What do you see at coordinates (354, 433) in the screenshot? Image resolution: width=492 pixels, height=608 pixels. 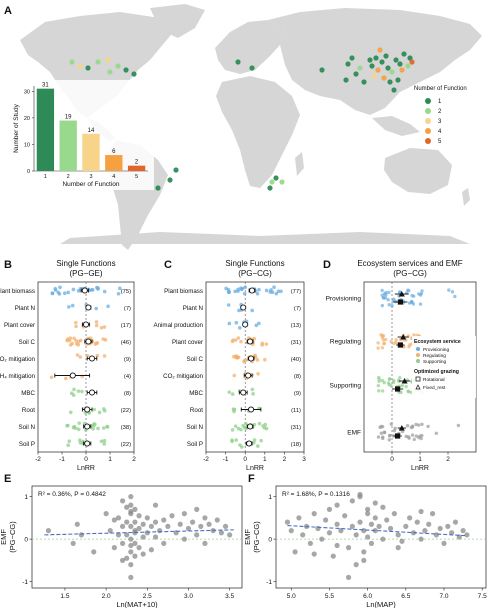 I see `category-label: EMF` at bounding box center [354, 433].